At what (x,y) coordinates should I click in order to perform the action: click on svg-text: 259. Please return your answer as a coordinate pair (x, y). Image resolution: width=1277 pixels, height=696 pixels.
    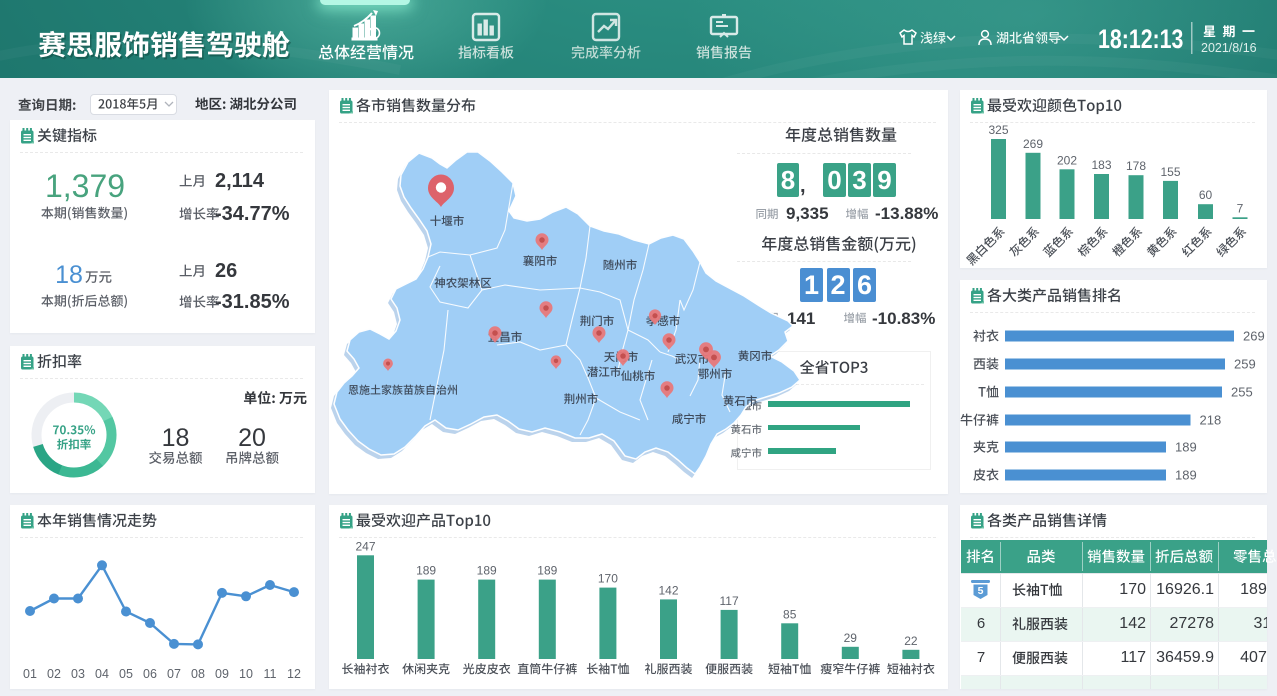
    Looking at the image, I should click on (1245, 364).